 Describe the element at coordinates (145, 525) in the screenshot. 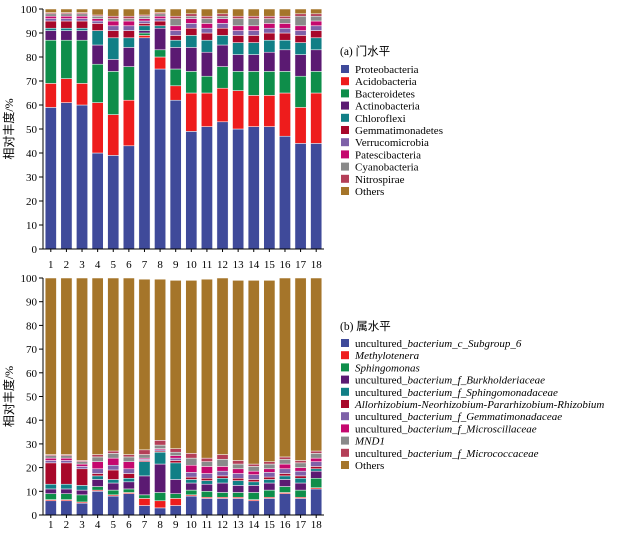

I see `x-tick-label: 7` at that location.